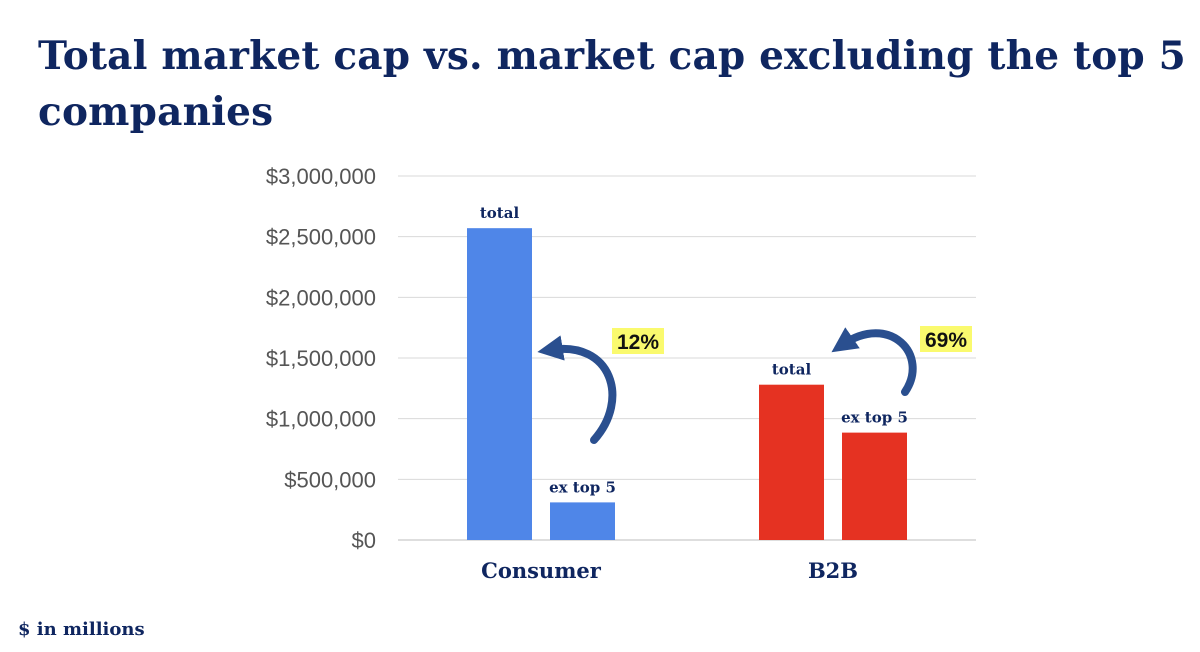 This screenshot has width=1200, height=652. I want to click on consumer-pct-label: 12%, so click(638, 342).